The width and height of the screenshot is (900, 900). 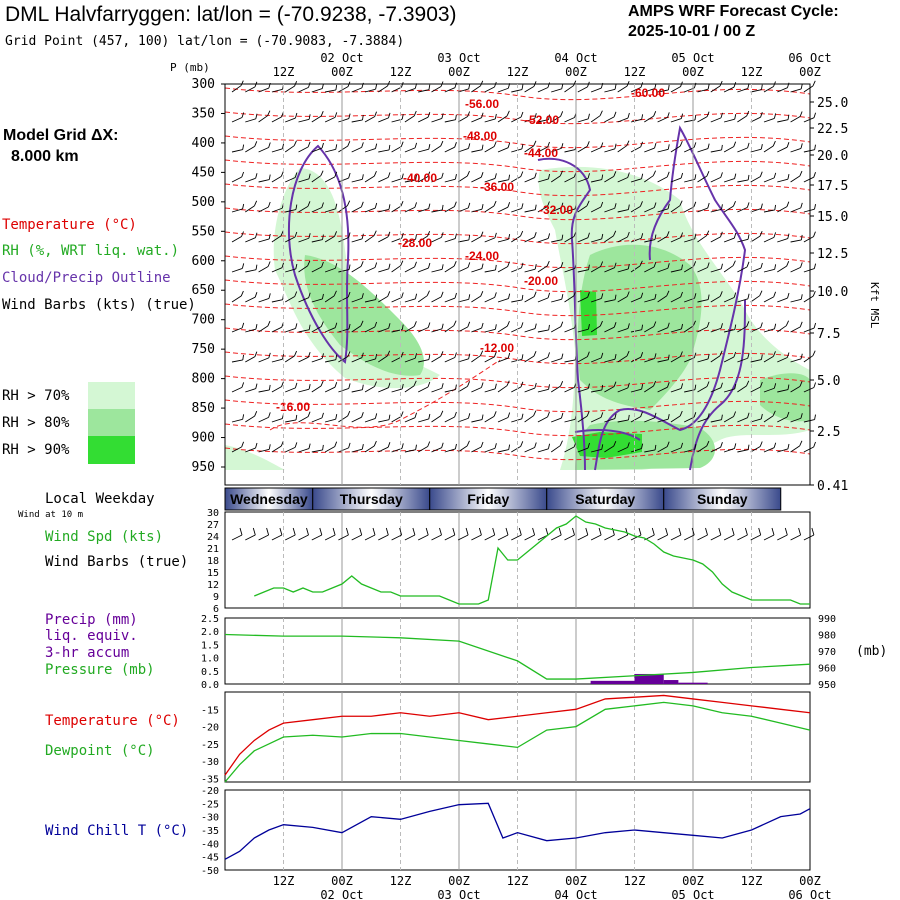 What do you see at coordinates (100, 751) in the screenshot?
I see `dewpoint-label: Dewpoint (°C)` at bounding box center [100, 751].